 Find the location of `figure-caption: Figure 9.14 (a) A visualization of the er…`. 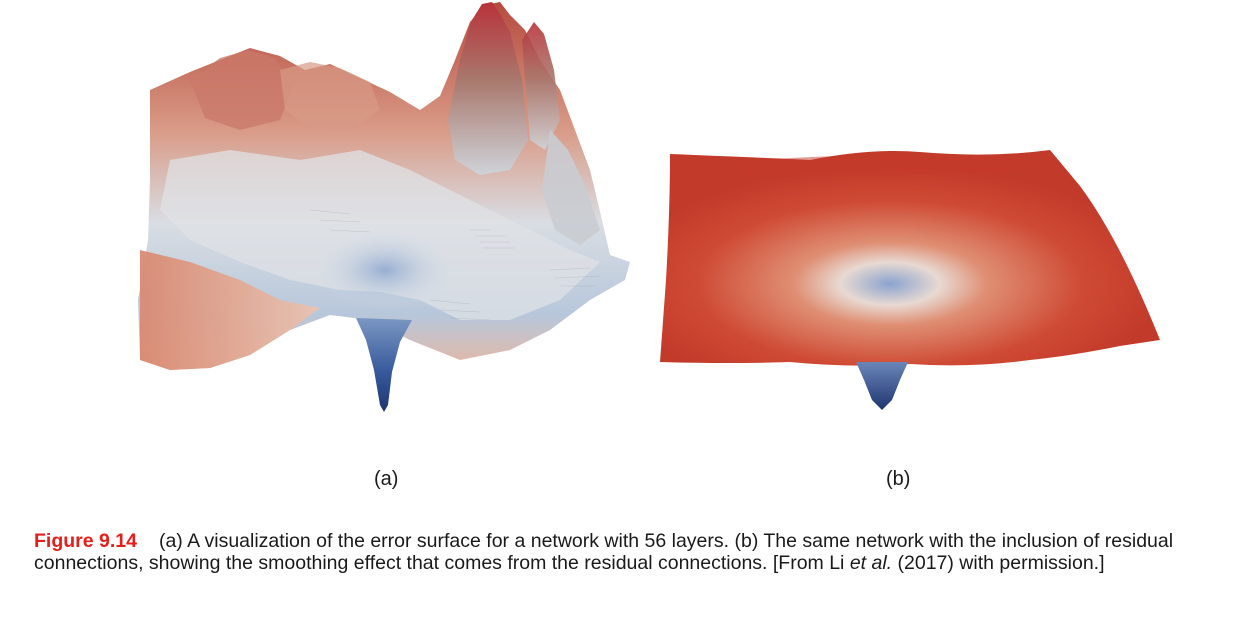

figure-caption: Figure 9.14 (a) A visualization of the er… is located at coordinates (624, 552).